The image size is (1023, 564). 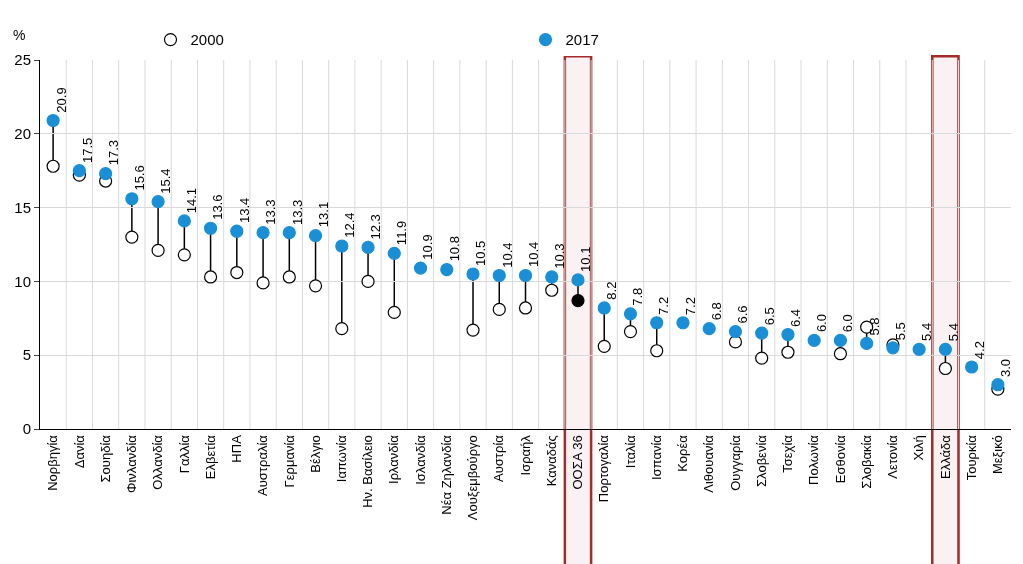 What do you see at coordinates (743, 314) in the screenshot?
I see `data-label: 6.6` at bounding box center [743, 314].